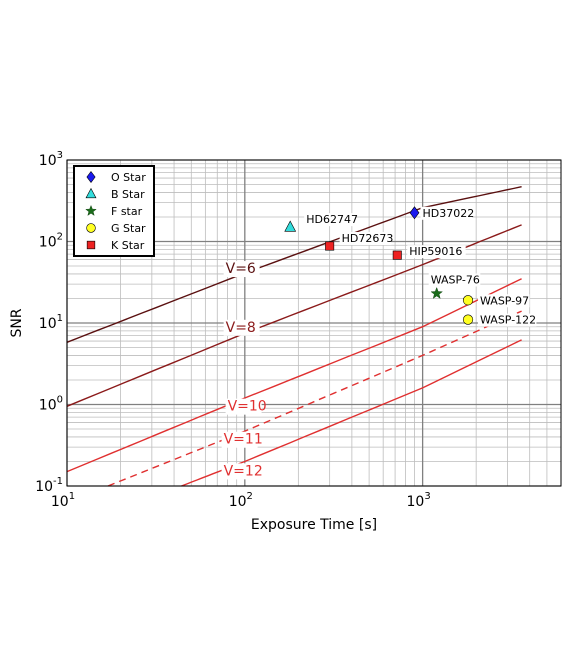 The image size is (582, 654). What do you see at coordinates (314, 525) in the screenshot?
I see `x-axis-label: Exposure Time [s]` at bounding box center [314, 525].